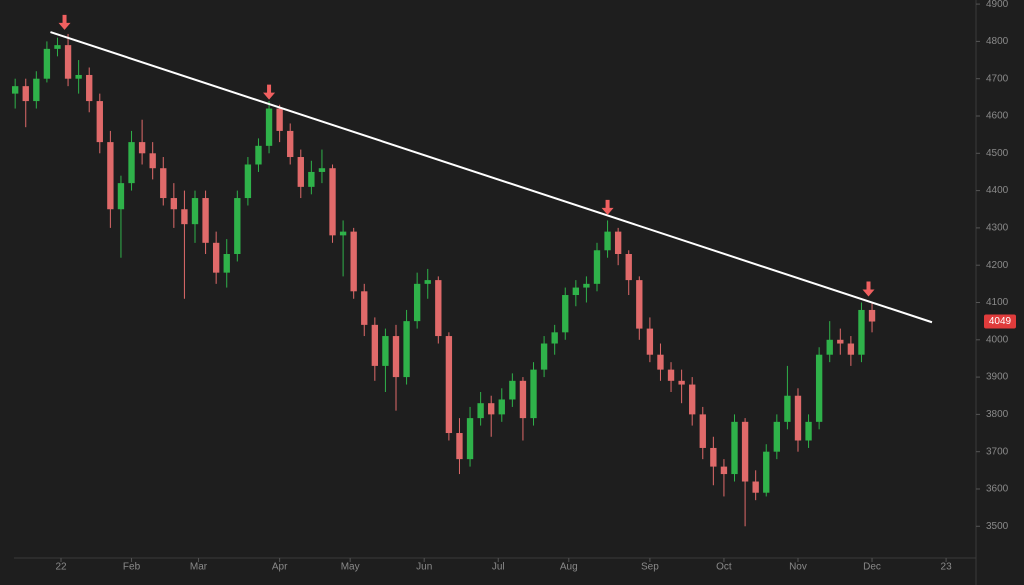 This screenshot has height=585, width=1024. I want to click on x-tick-label: Oct, so click(724, 567).